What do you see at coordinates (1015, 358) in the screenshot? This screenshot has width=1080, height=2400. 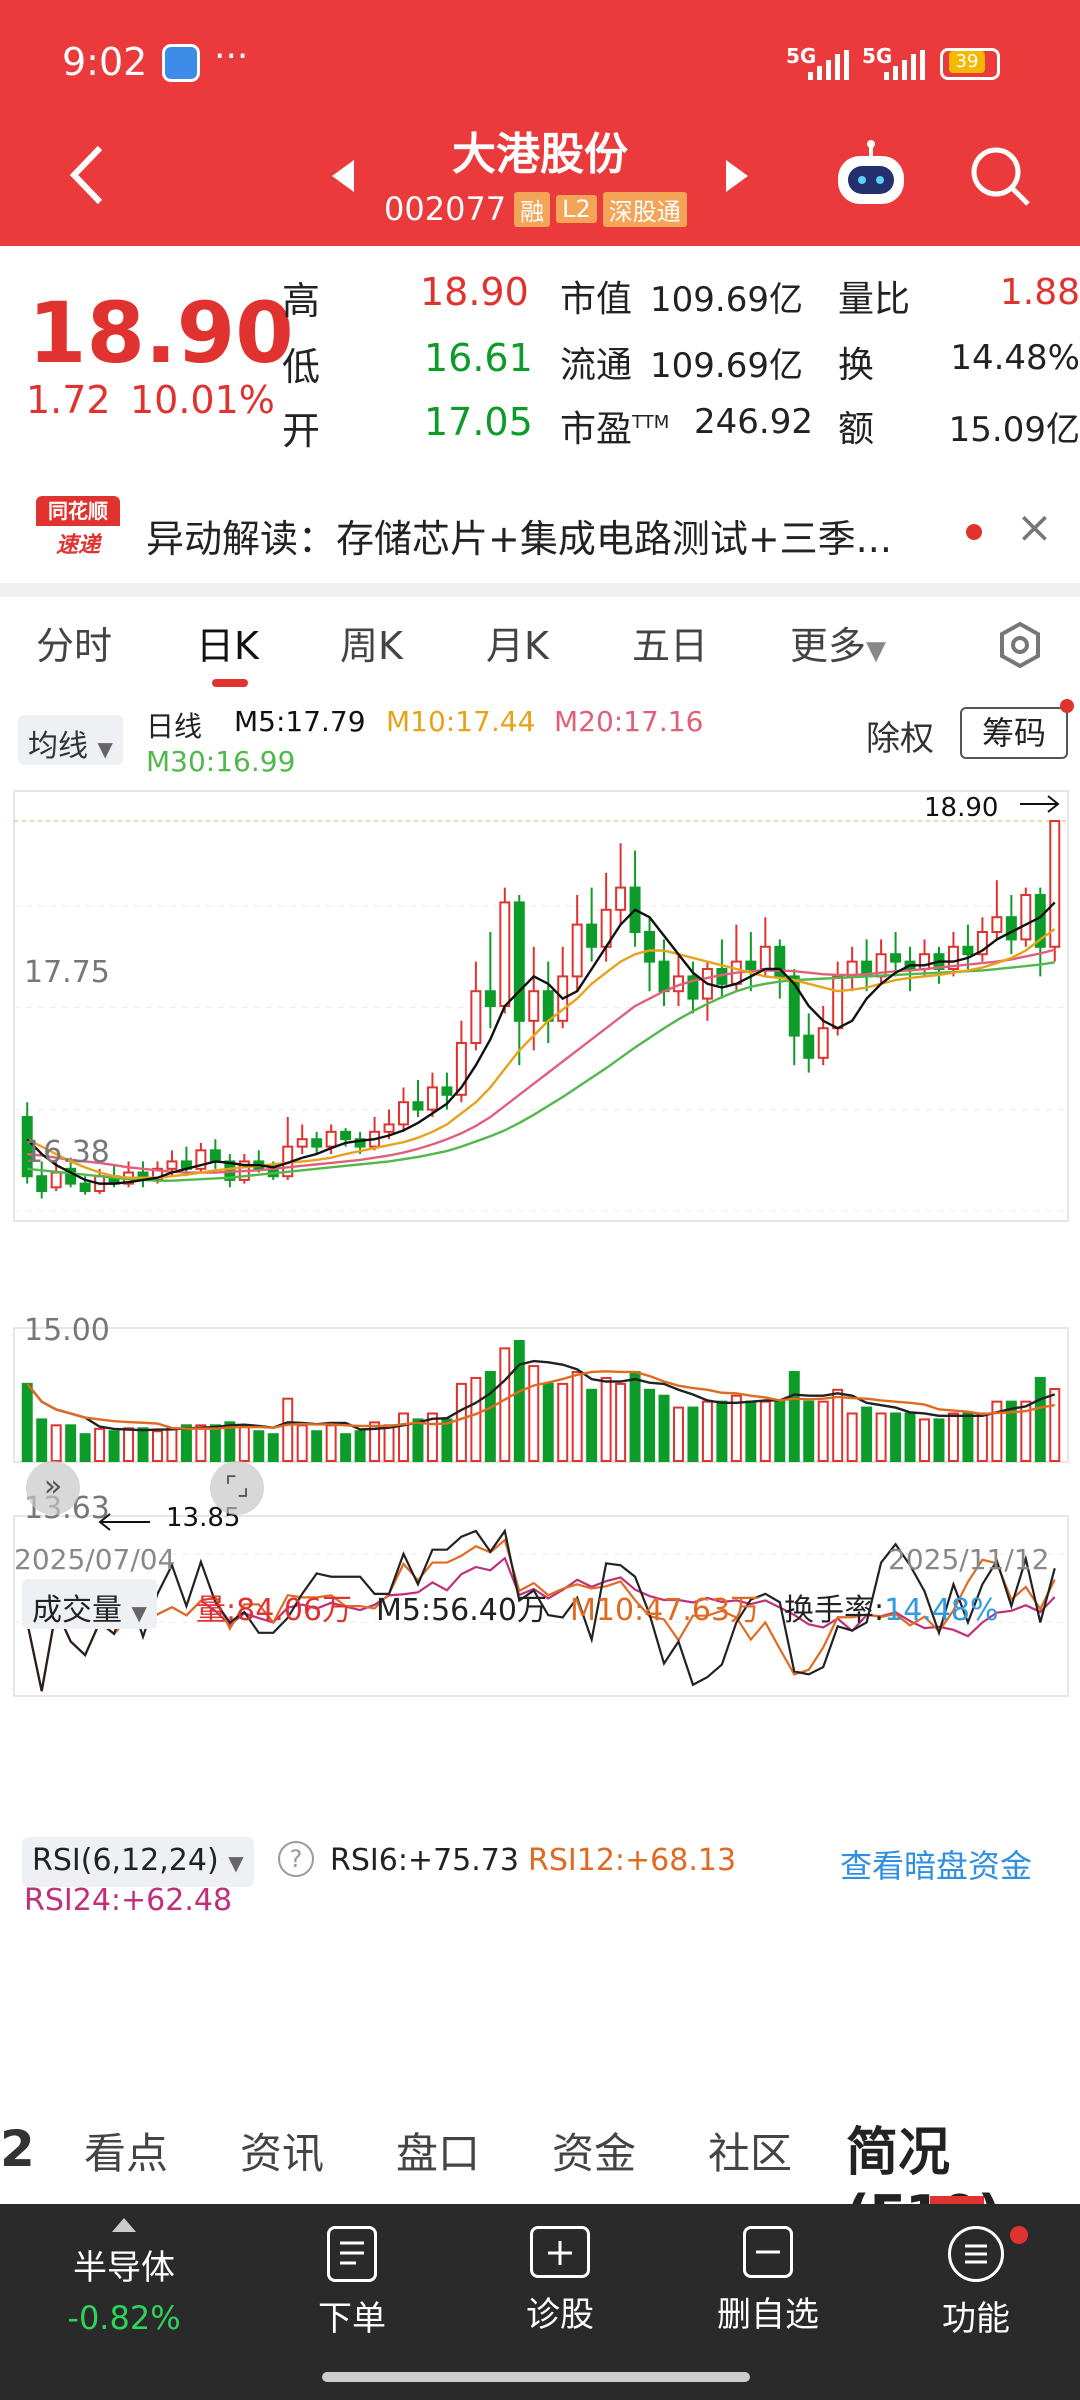 I see `turnover-value: 14.48%` at bounding box center [1015, 358].